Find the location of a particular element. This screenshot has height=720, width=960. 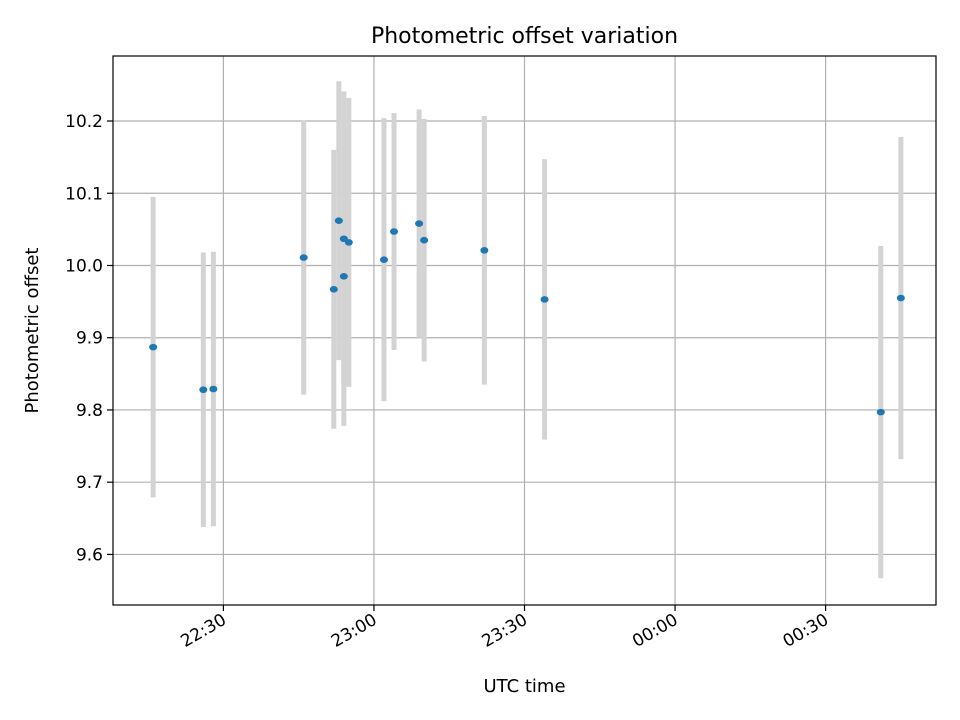

x-tick-label: 23:30 is located at coordinates (505, 631).